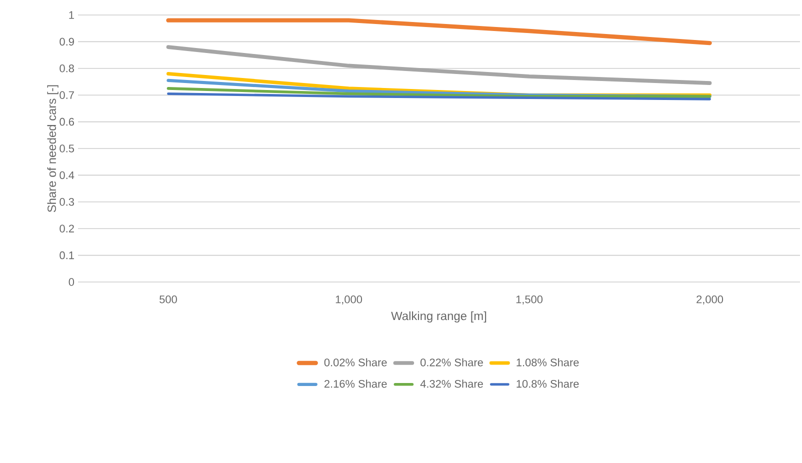 The width and height of the screenshot is (802, 463). Describe the element at coordinates (67, 202) in the screenshot. I see `y-tick-label: 0.3` at that location.